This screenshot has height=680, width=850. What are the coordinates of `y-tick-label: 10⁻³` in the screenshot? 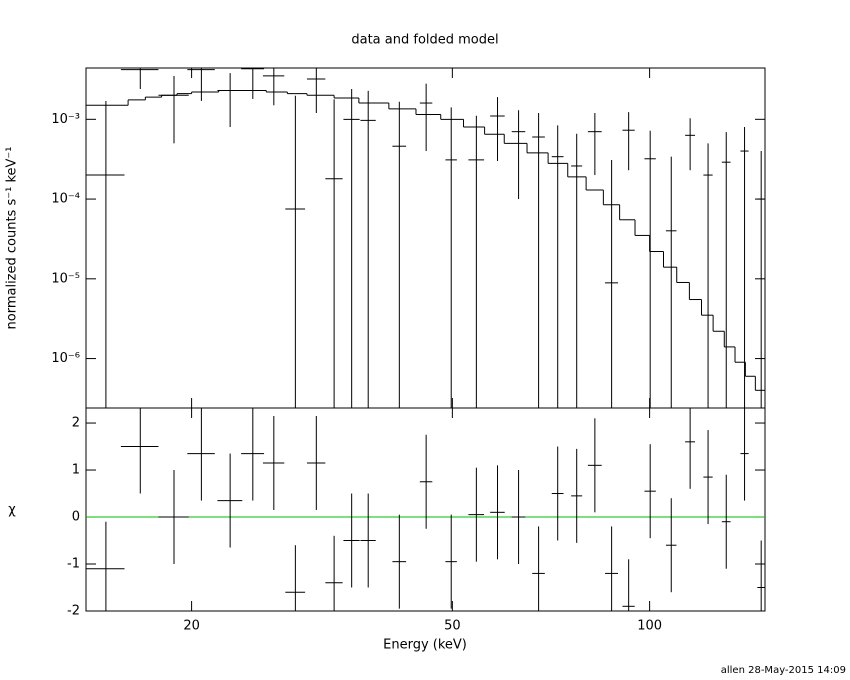 It's located at (65, 119).